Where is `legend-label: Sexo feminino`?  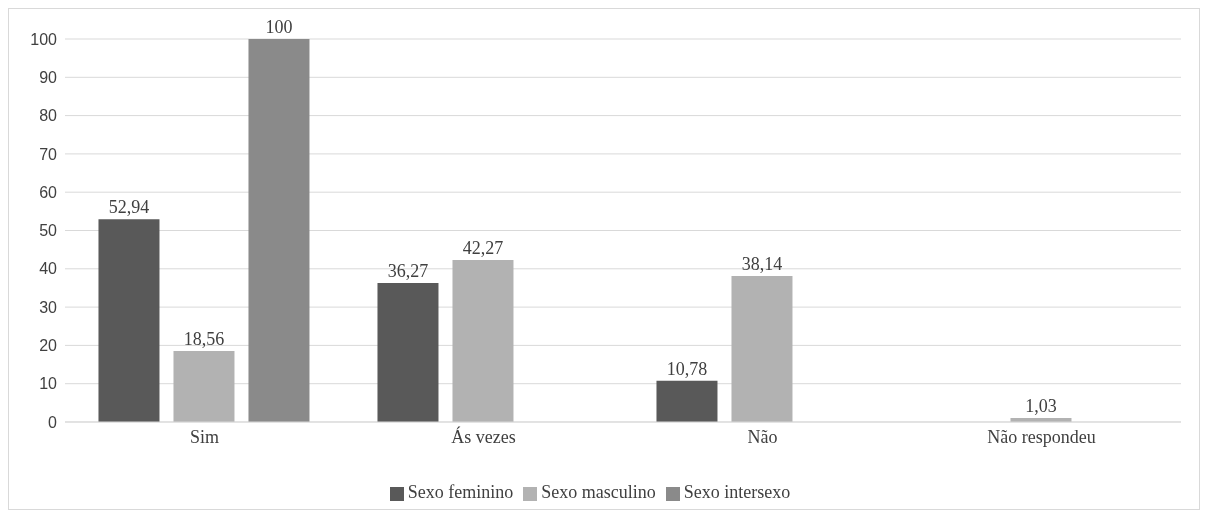 legend-label: Sexo feminino is located at coordinates (460, 492).